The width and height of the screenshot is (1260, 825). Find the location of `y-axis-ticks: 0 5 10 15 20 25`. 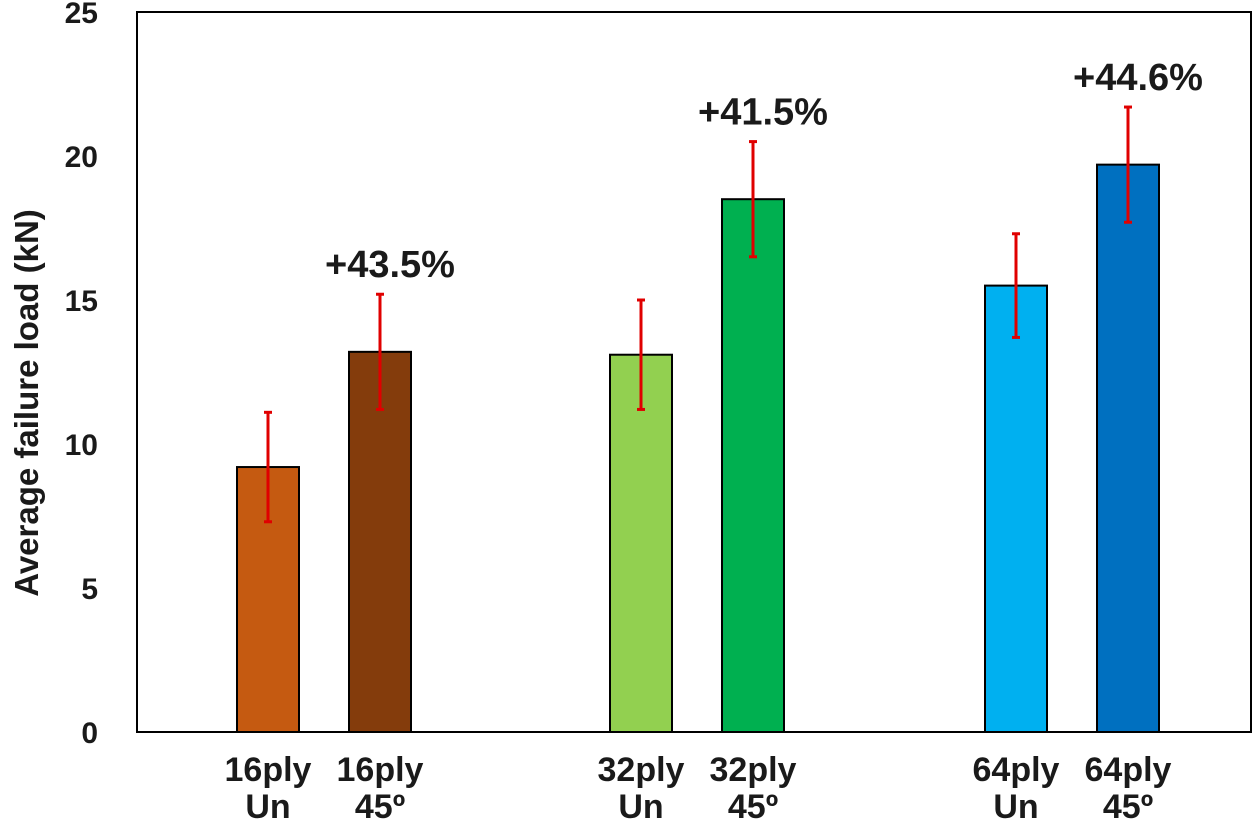

y-axis-ticks: 0 5 10 15 20 25 is located at coordinates (81, 375).